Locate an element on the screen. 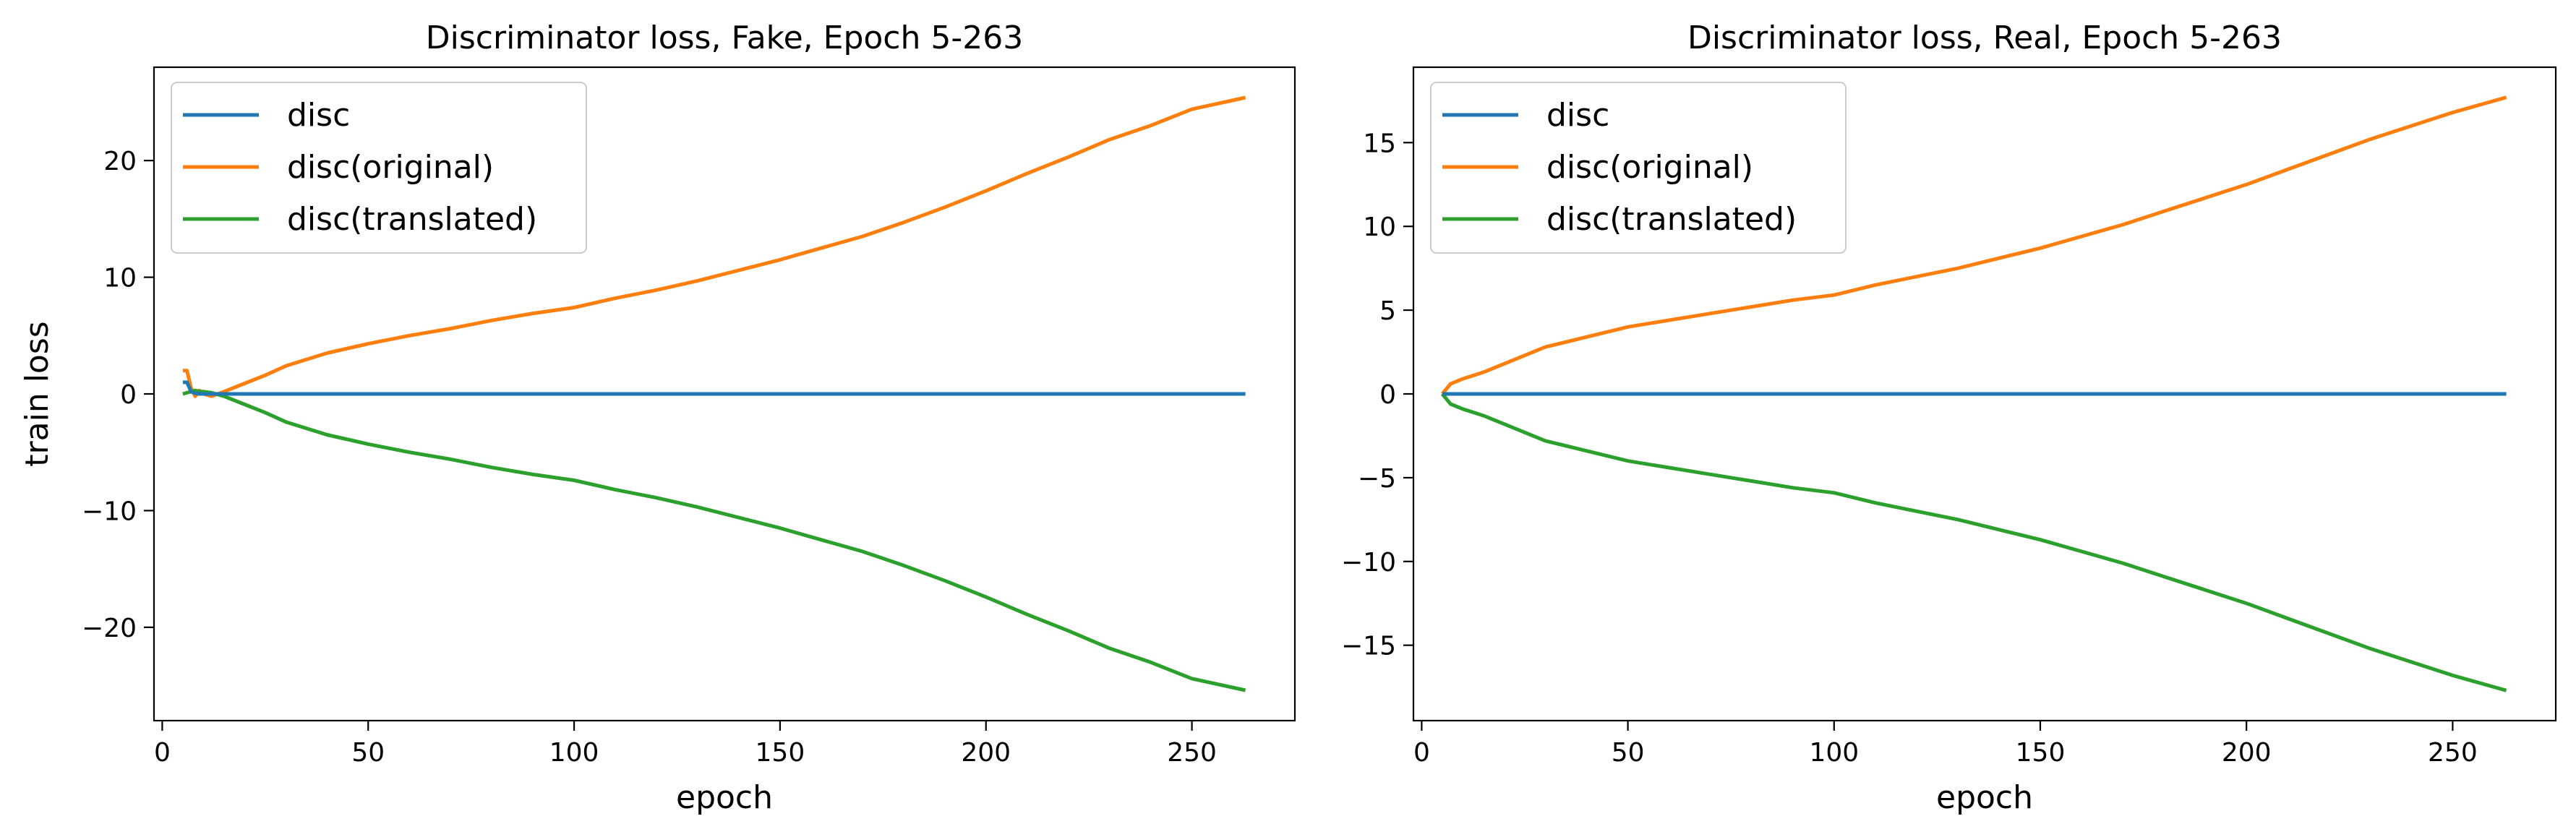 Image resolution: width=2576 pixels, height=837 pixels. series-line-disc-translated is located at coordinates (1974, 542).